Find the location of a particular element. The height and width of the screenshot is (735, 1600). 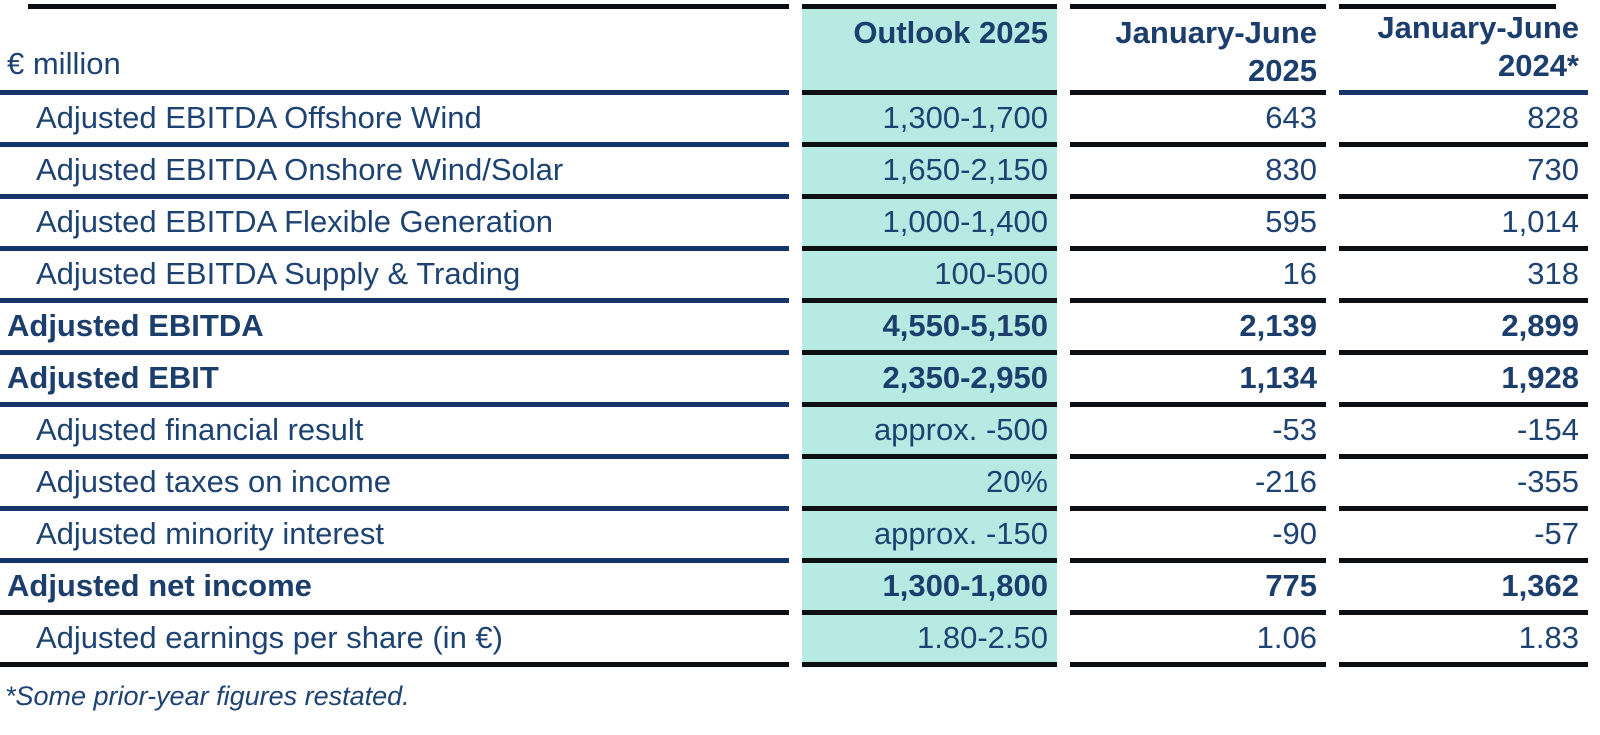

h1-2024-value: 730 is located at coordinates (1463, 173).